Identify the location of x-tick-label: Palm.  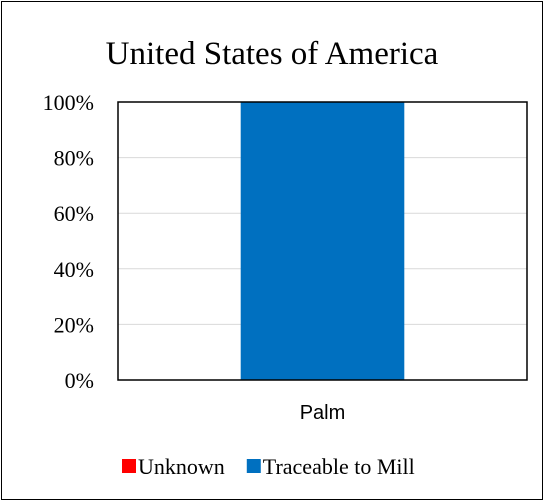
(323, 413).